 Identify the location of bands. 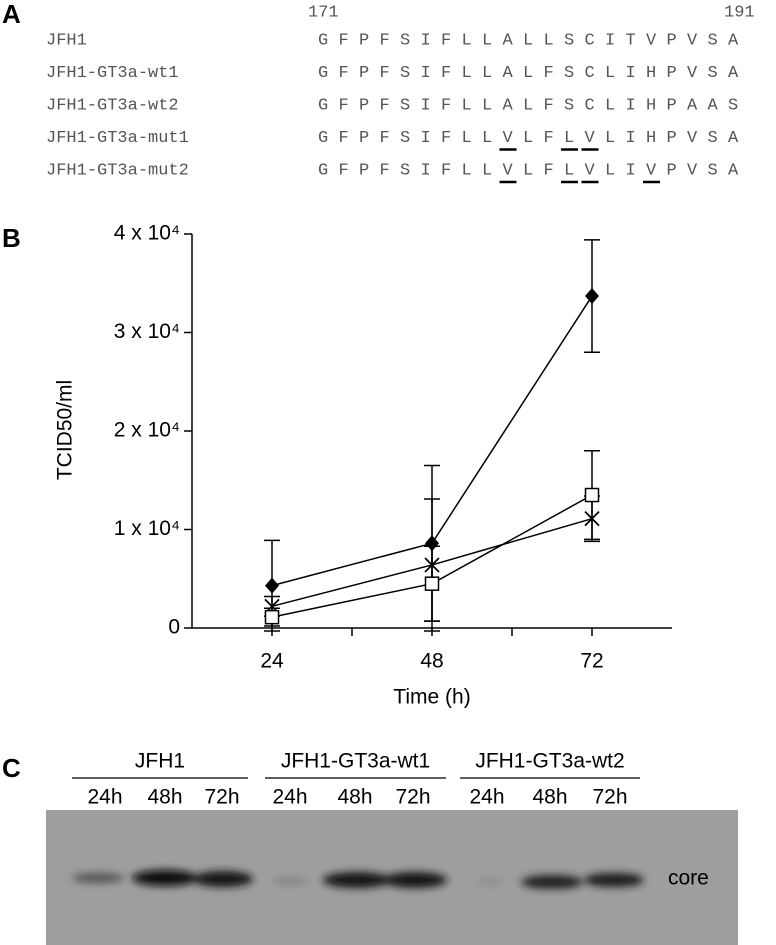
(358, 879).